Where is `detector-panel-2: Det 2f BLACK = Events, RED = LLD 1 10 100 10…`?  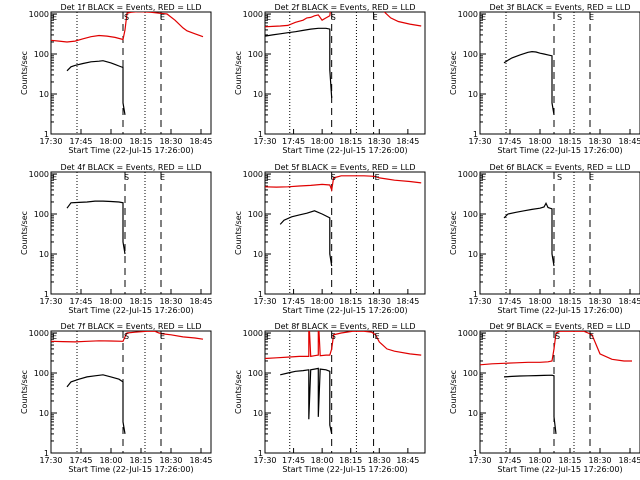
detector-panel-2: Det 2f BLACK = Events, RED = LLD 1 10 100 10… is located at coordinates (330, 79).